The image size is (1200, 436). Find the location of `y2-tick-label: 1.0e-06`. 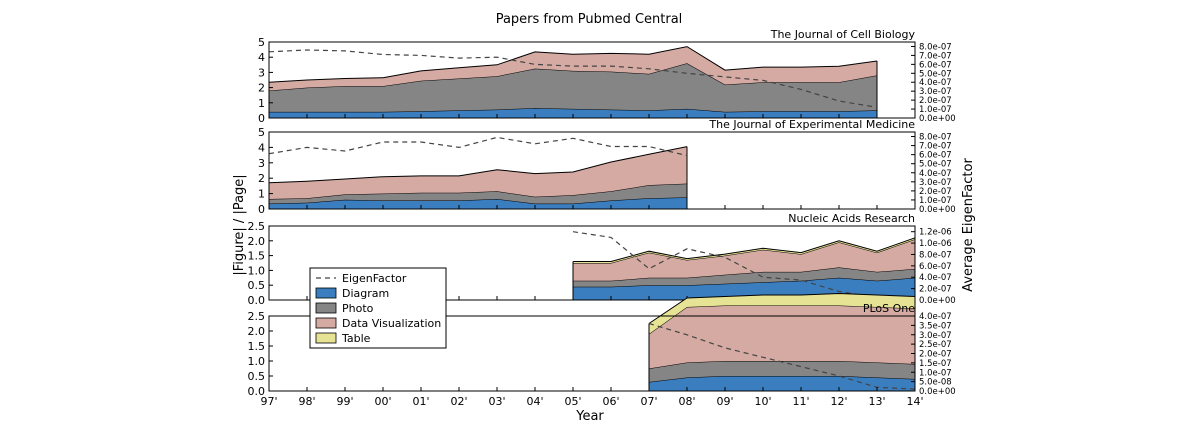

y2-tick-label: 1.0e-06 is located at coordinates (935, 244).